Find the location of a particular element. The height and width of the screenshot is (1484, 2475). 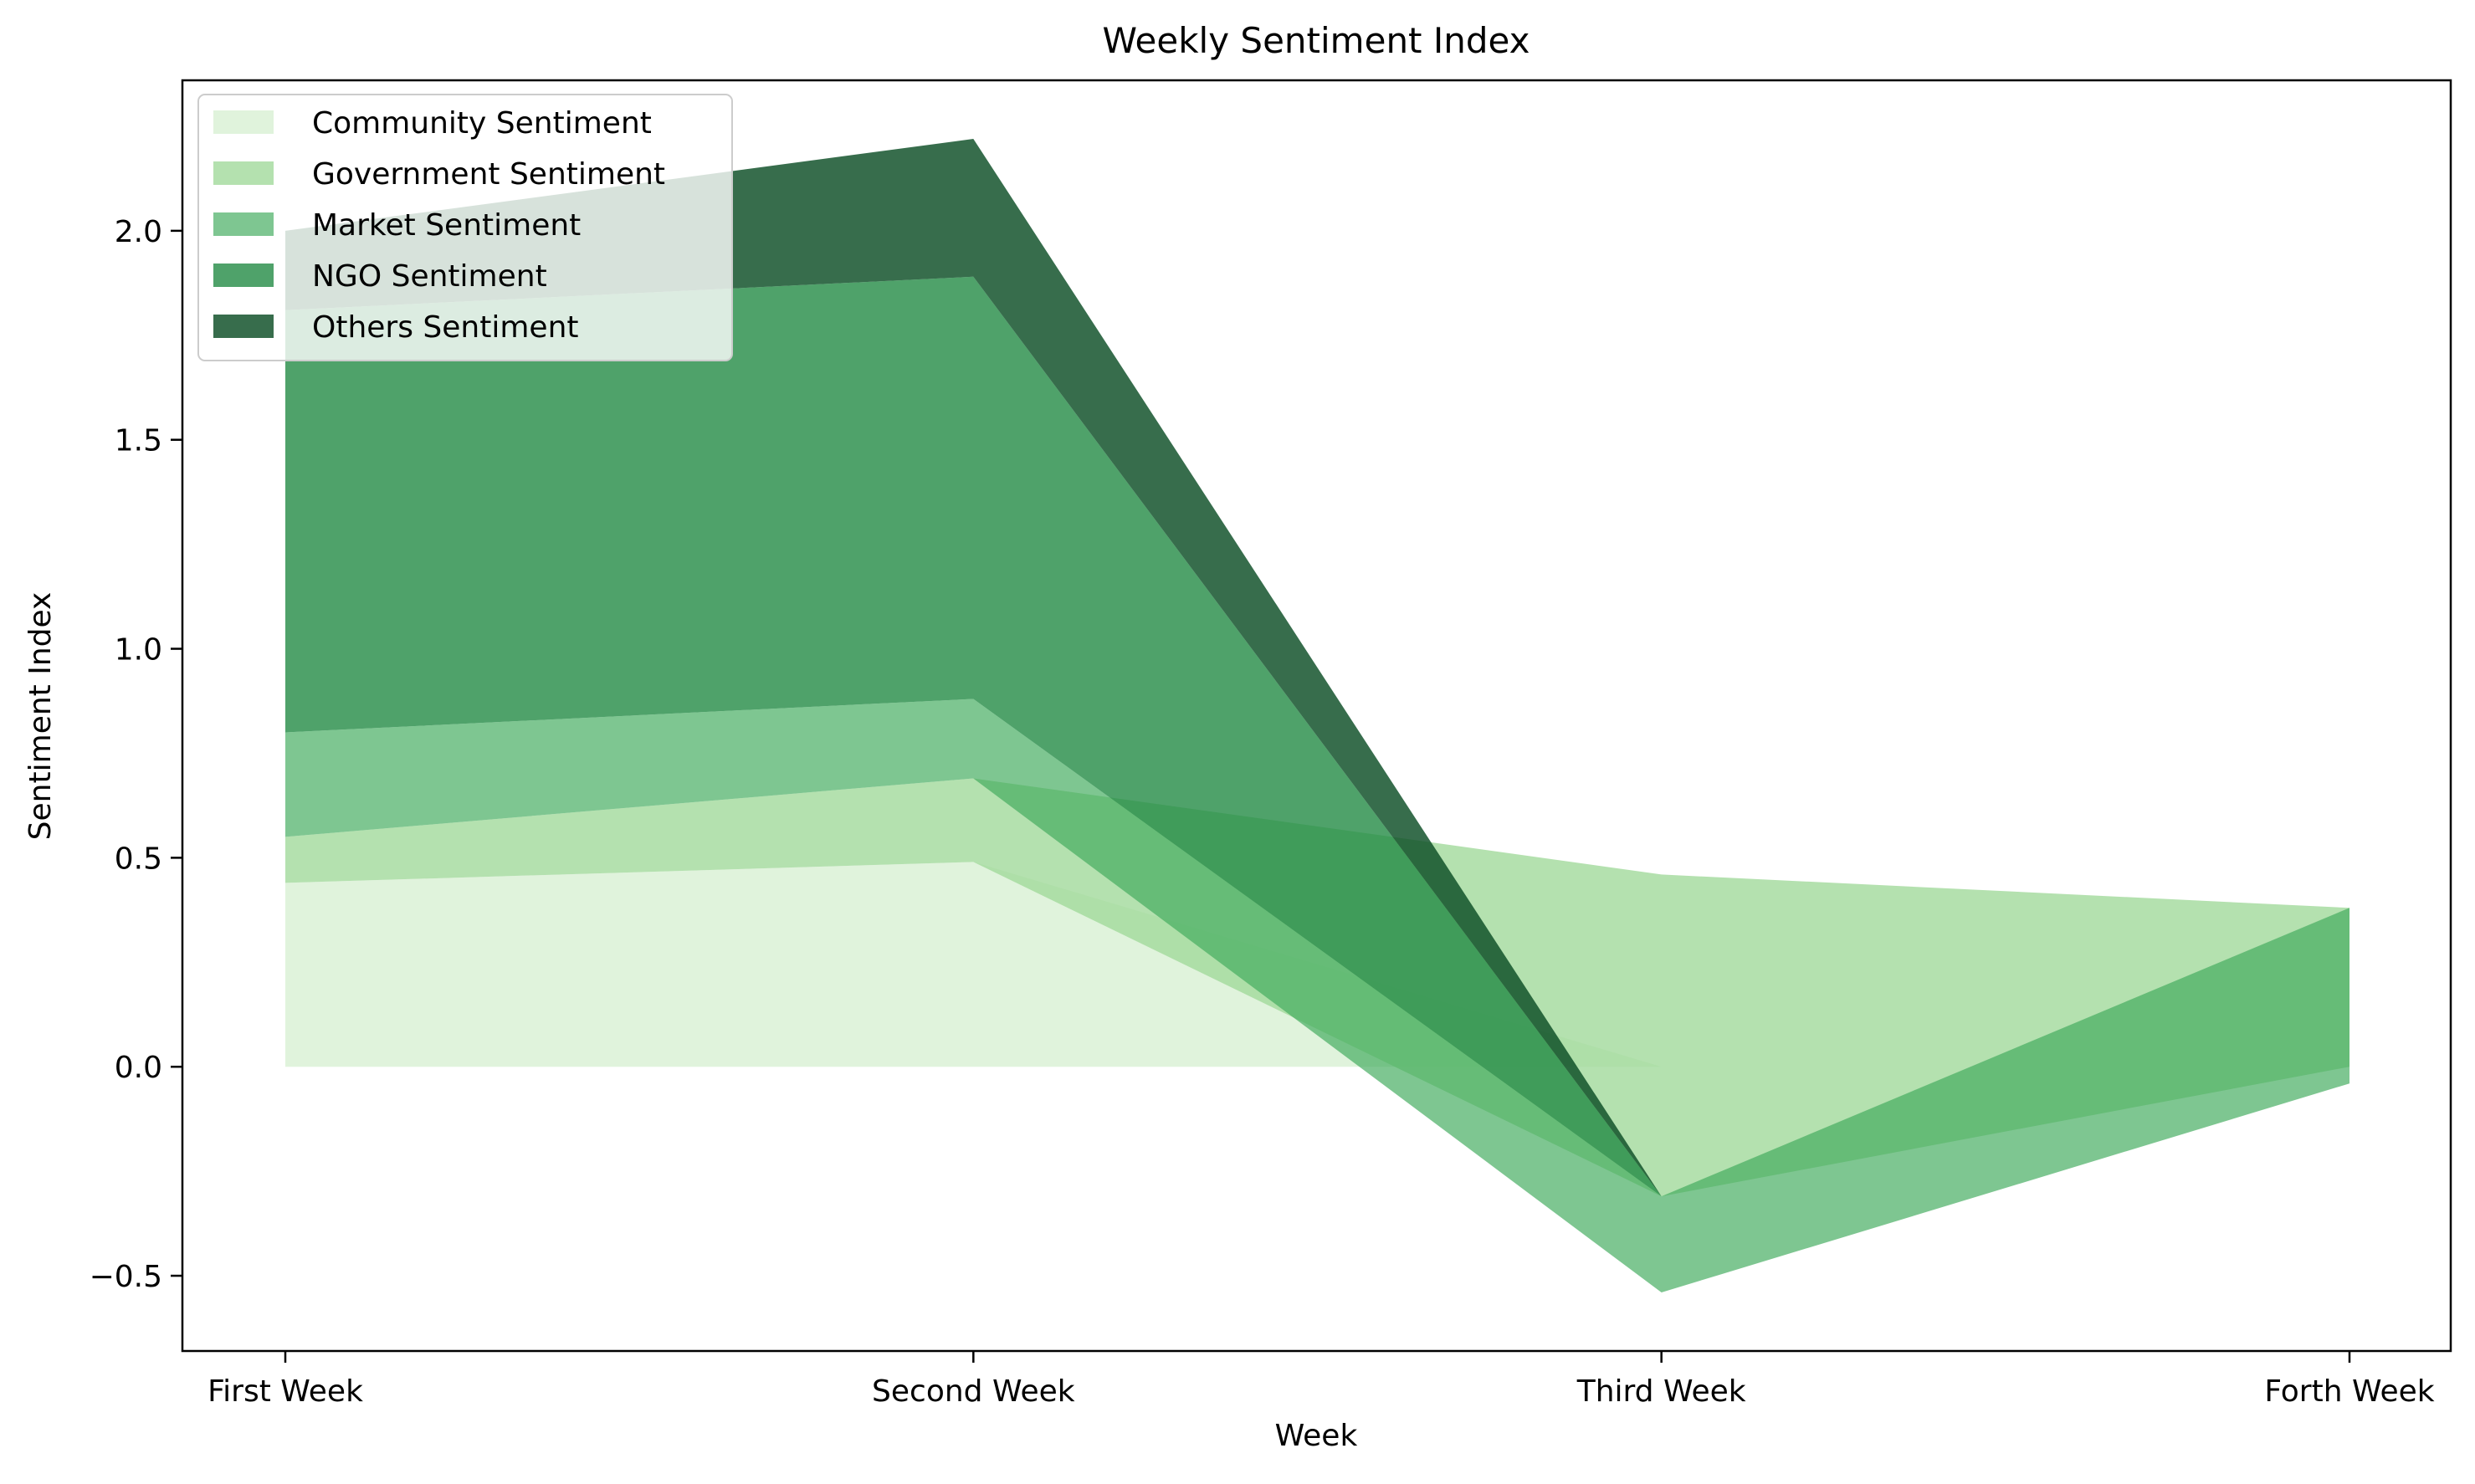

x-tick-label: Second Week is located at coordinates (973, 1391).